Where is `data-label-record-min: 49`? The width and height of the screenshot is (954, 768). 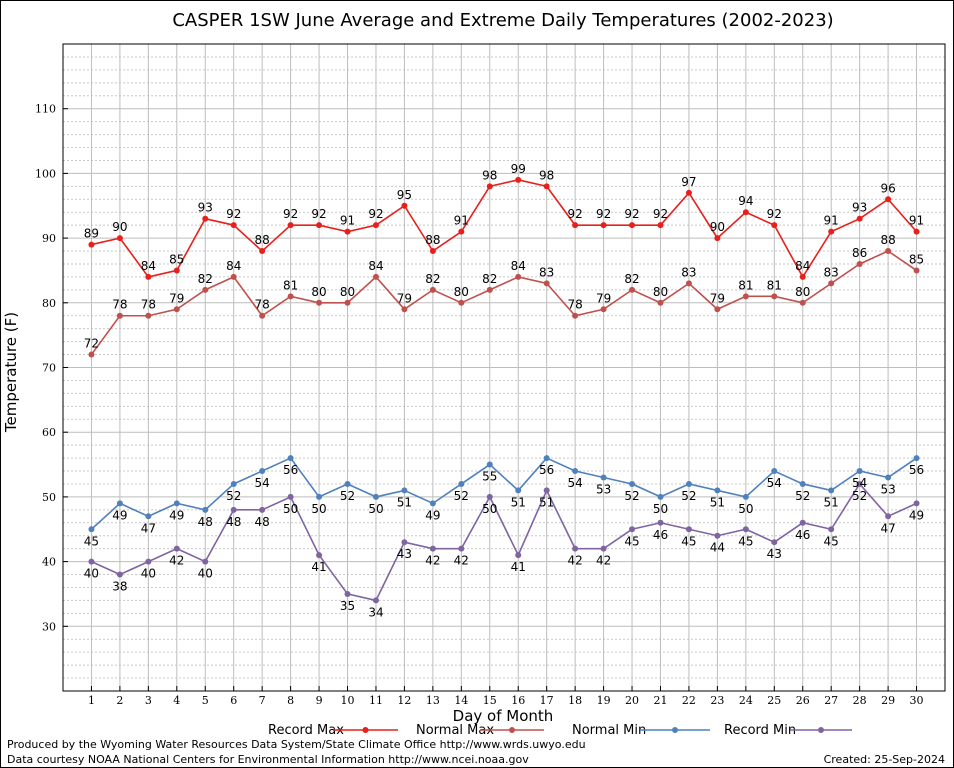
data-label-record-min: 49 is located at coordinates (916, 515).